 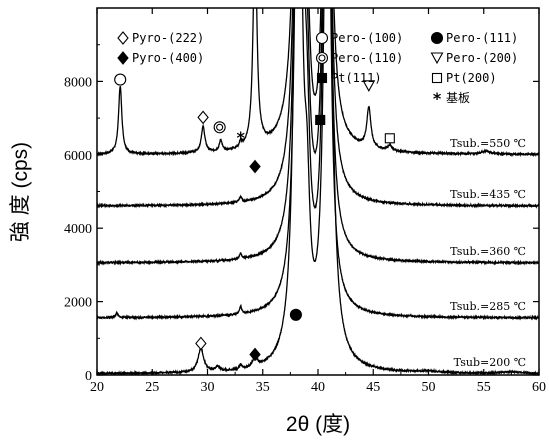 I want to click on legend-label: Pt(111), so click(x=356, y=78).